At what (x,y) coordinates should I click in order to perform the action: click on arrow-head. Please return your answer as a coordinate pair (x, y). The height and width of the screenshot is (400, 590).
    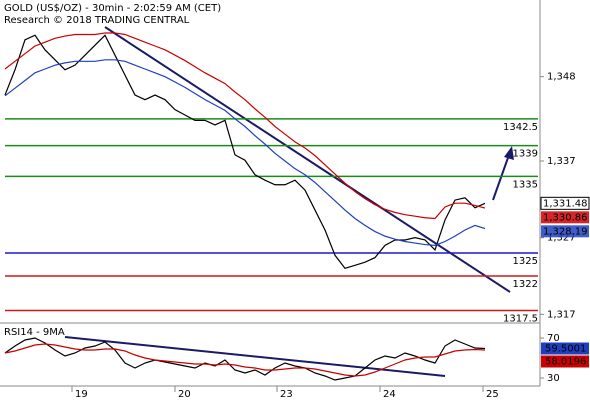
    Looking at the image, I should click on (509, 153).